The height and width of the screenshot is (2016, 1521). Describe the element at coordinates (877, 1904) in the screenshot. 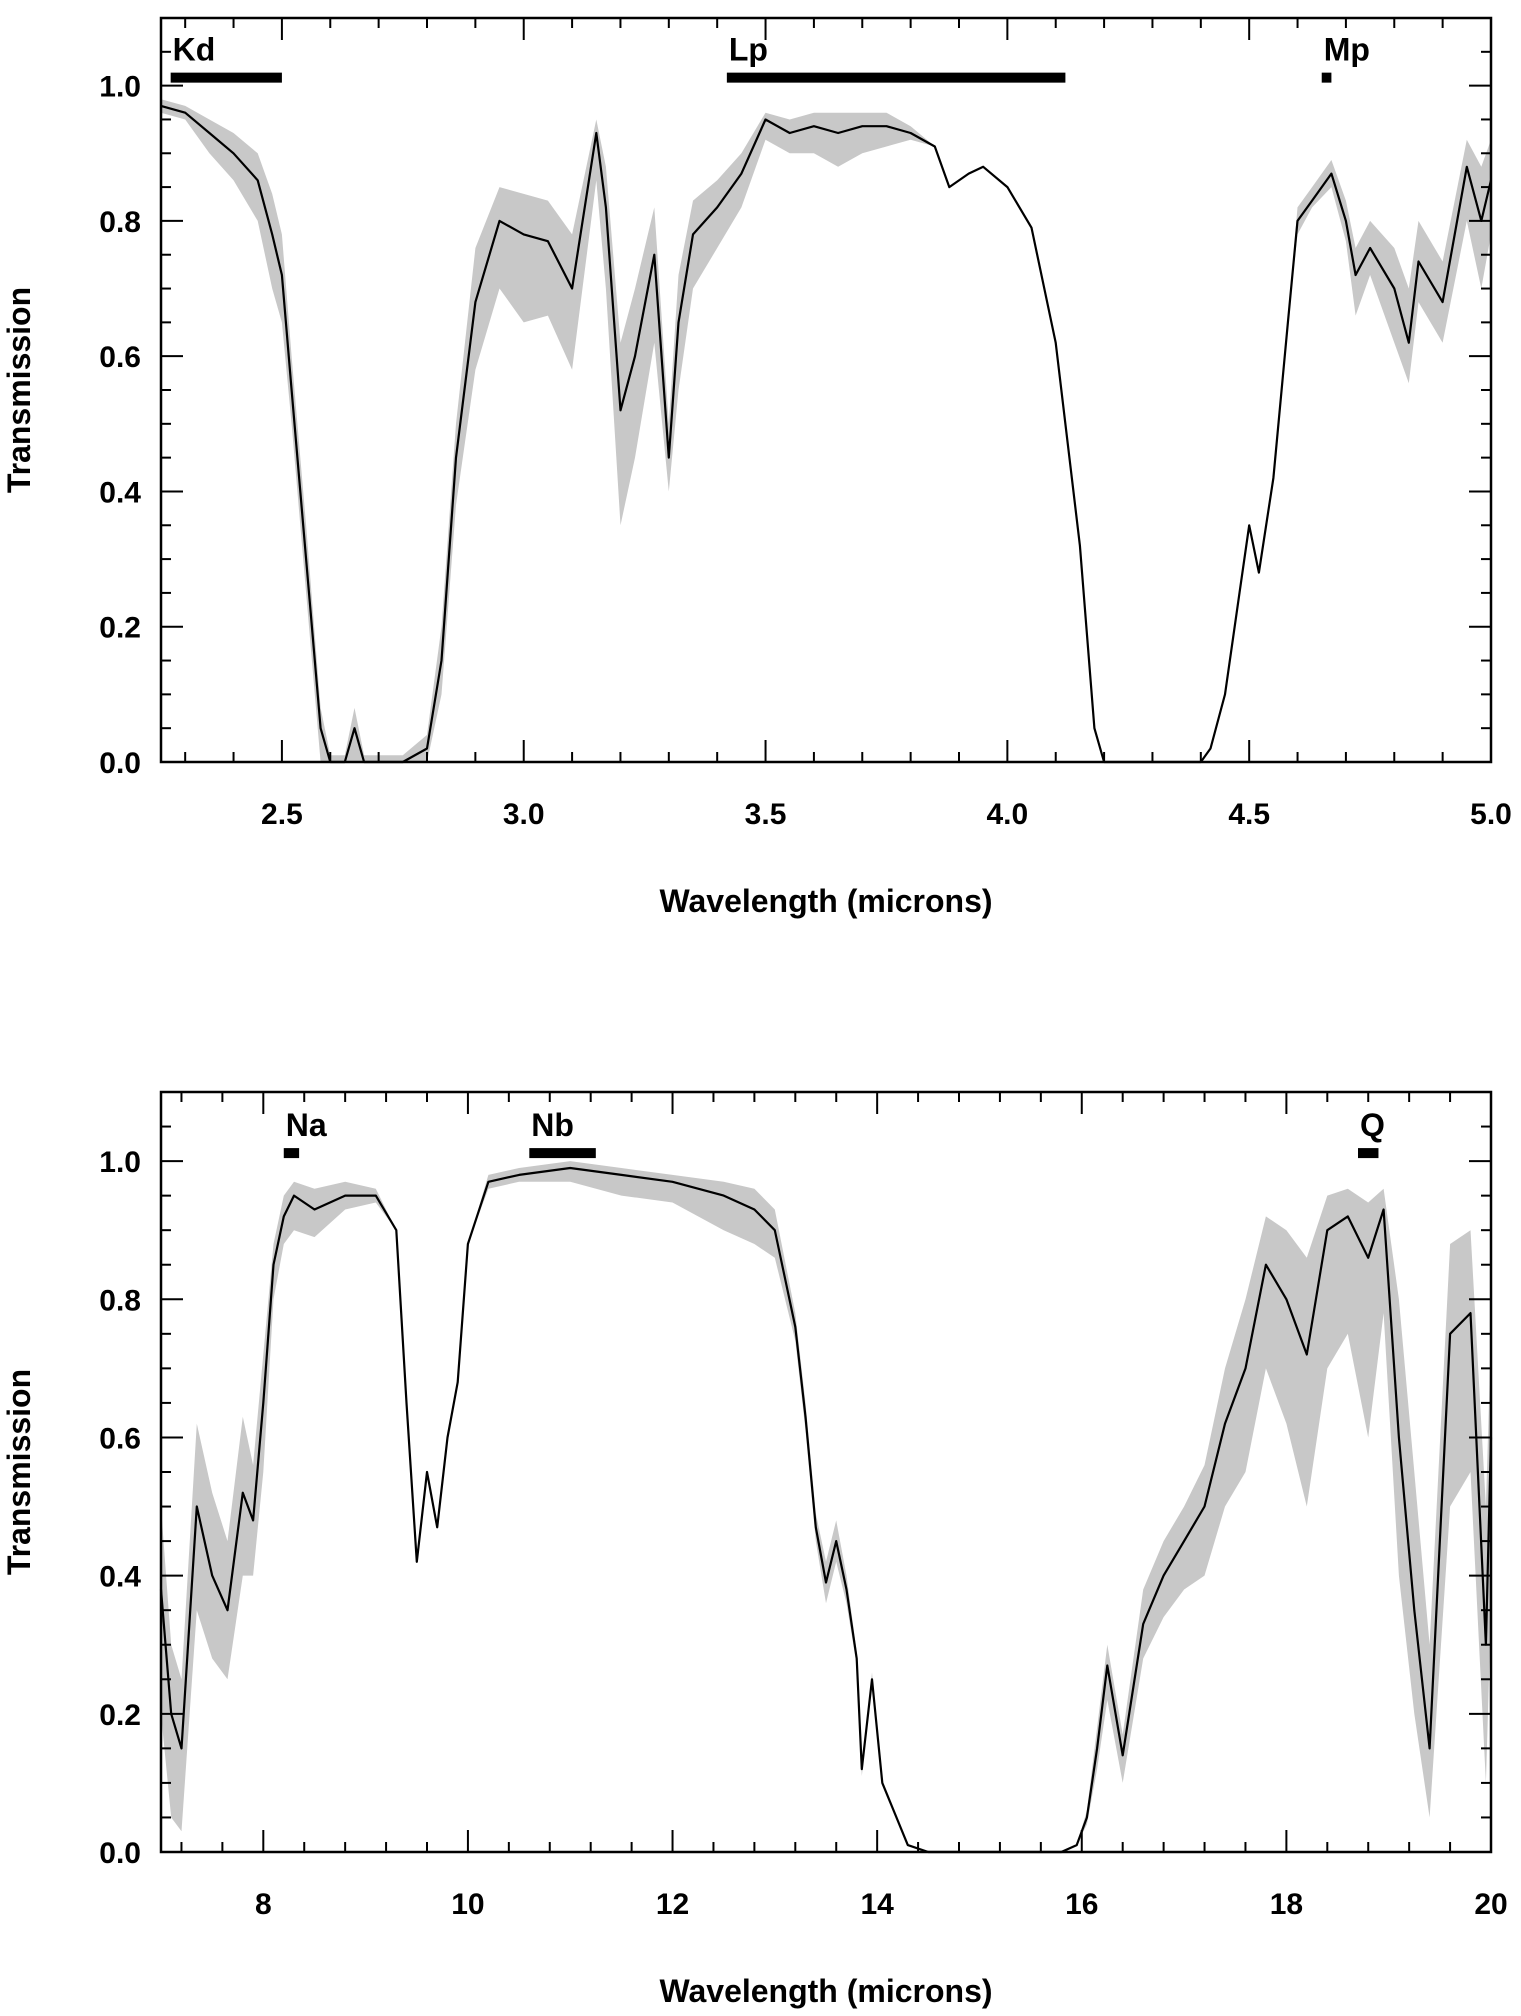

I see `x-tick-label: 14` at that location.